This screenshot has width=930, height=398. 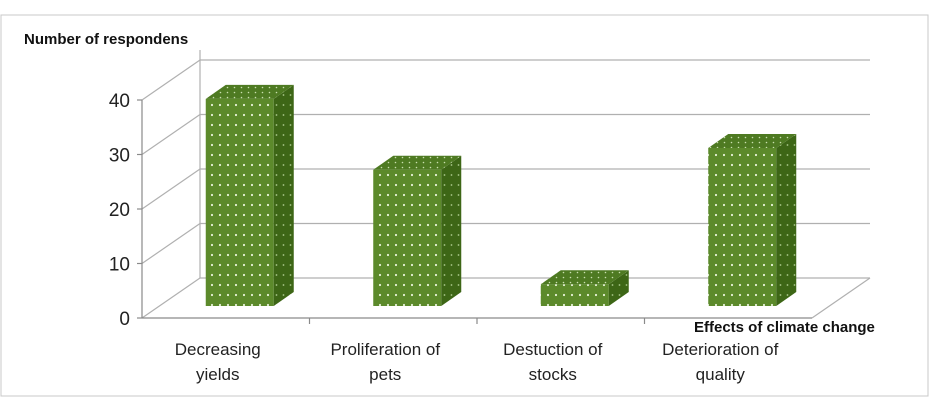 What do you see at coordinates (841, 298) in the screenshot?
I see `floor-edge` at bounding box center [841, 298].